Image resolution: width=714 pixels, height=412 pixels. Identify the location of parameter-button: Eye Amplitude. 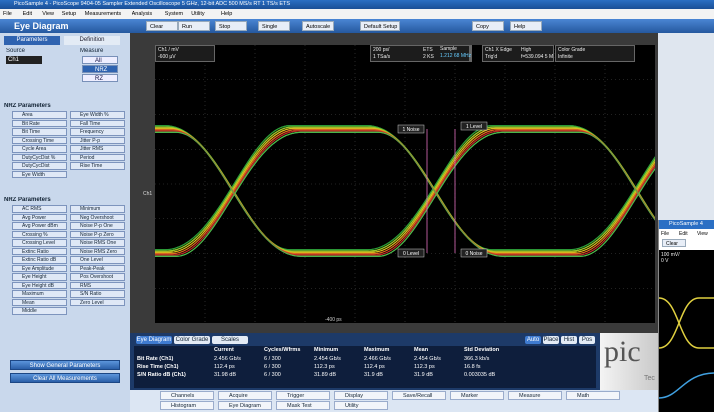
(39, 268).